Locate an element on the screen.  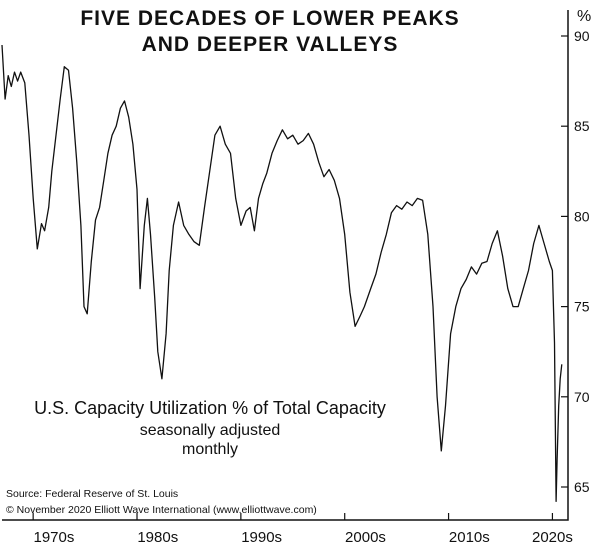
y-tick-label: 90 is located at coordinates (582, 36).